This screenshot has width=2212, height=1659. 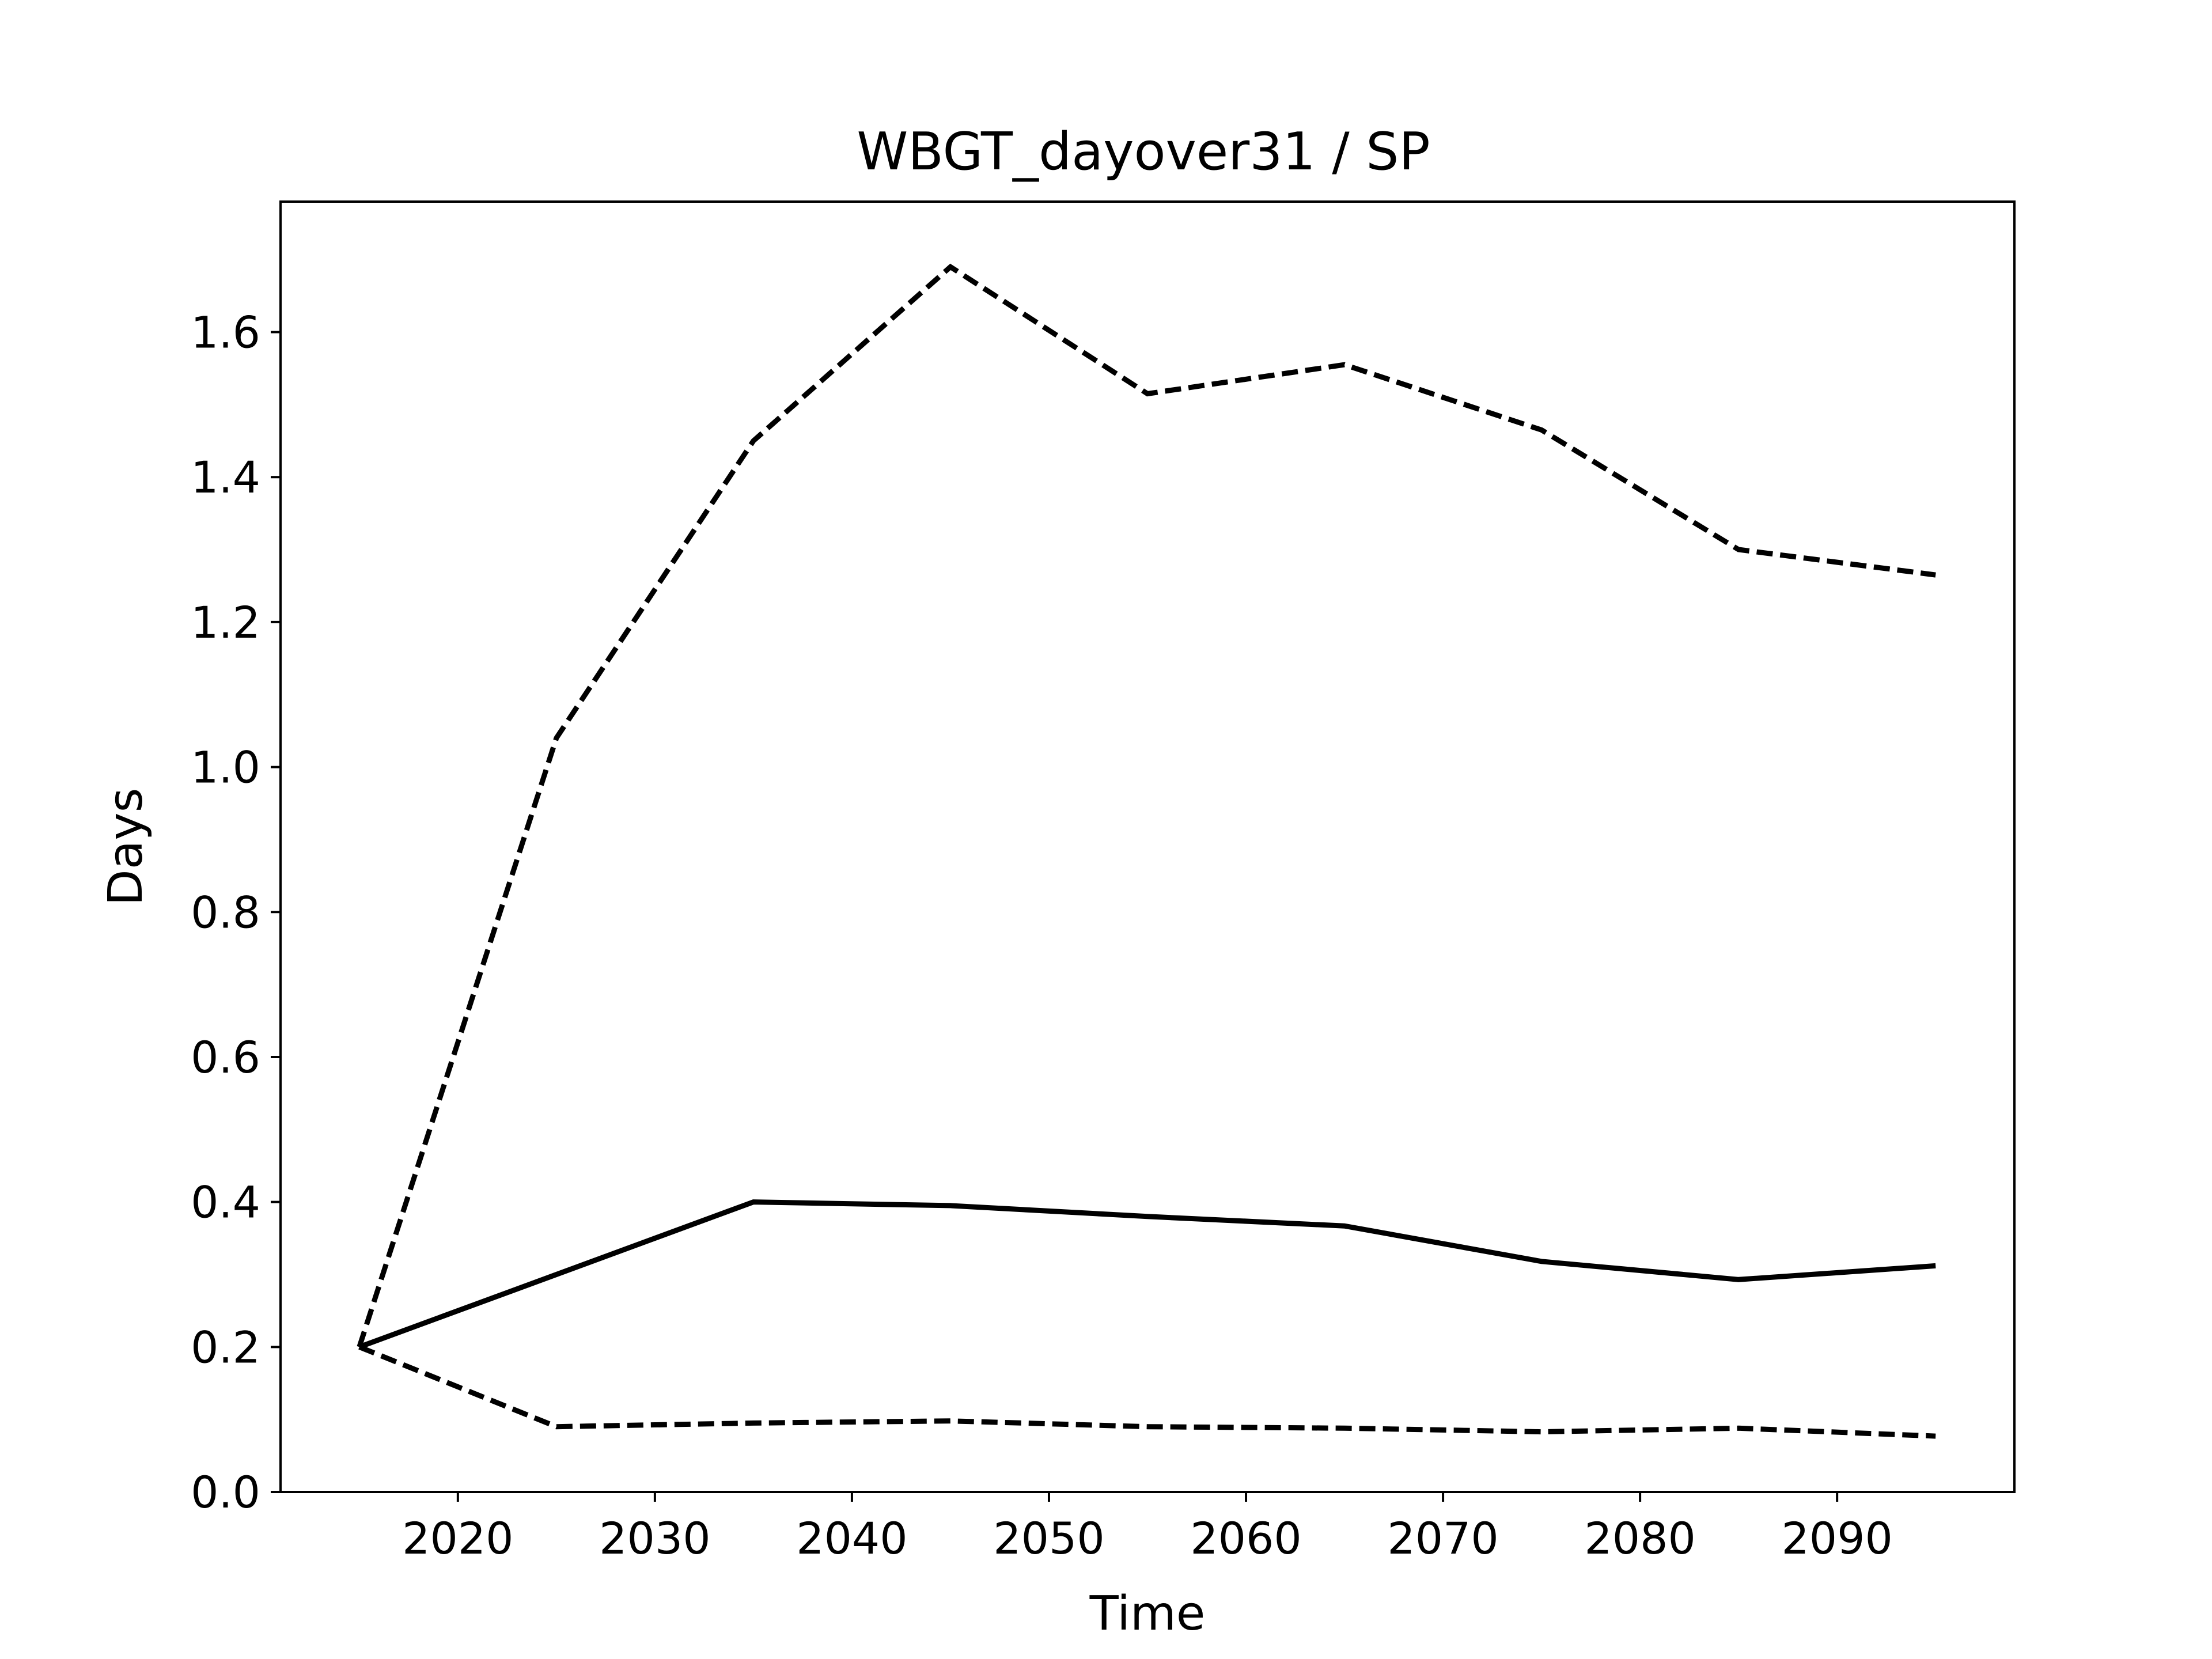 What do you see at coordinates (225, 1492) in the screenshot?
I see `y-tick-label: 0.0` at bounding box center [225, 1492].